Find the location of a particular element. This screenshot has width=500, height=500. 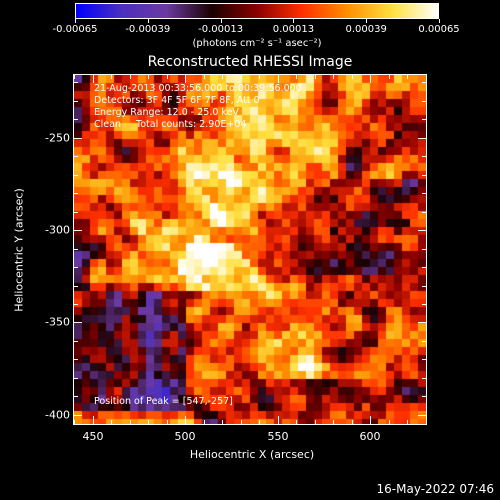

y-tick-label: -250 is located at coordinates (57, 138).